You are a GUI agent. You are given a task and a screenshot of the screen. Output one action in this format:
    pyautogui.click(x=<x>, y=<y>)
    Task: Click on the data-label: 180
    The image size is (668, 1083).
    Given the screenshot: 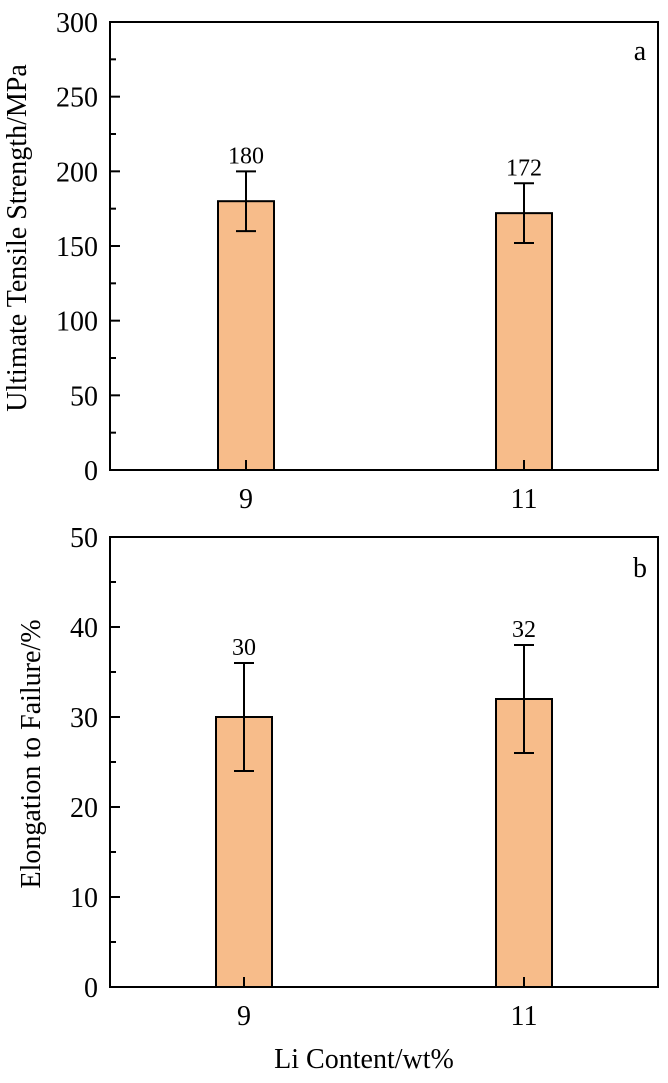 What is the action you would take?
    pyautogui.click(x=246, y=156)
    